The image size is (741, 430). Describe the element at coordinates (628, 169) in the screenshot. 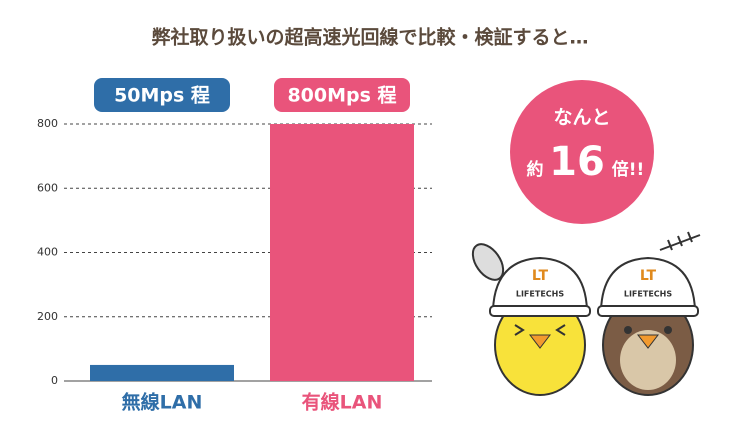

I see `callout-text: 倍!!` at that location.